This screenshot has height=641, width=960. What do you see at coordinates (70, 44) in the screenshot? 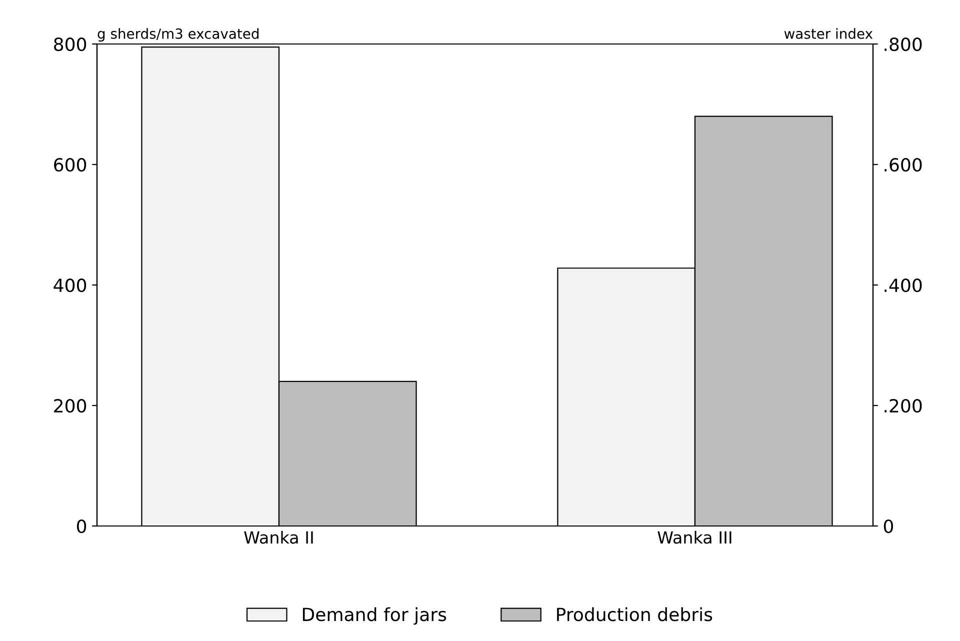
I see `y-tick-label: 800` at bounding box center [70, 44].